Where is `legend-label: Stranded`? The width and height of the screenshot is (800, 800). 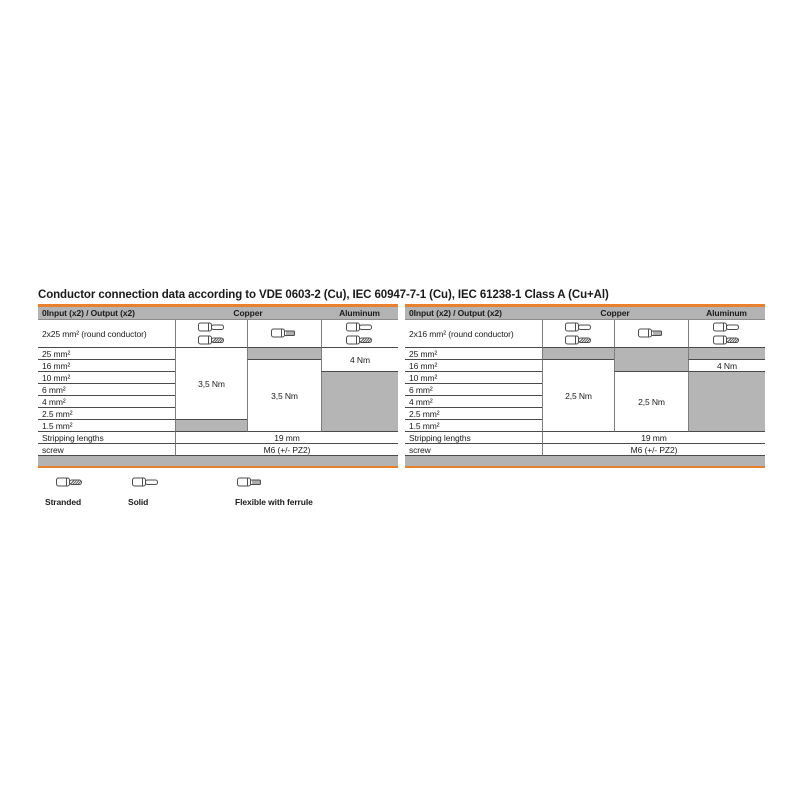
legend-label: Stranded is located at coordinates (63, 502).